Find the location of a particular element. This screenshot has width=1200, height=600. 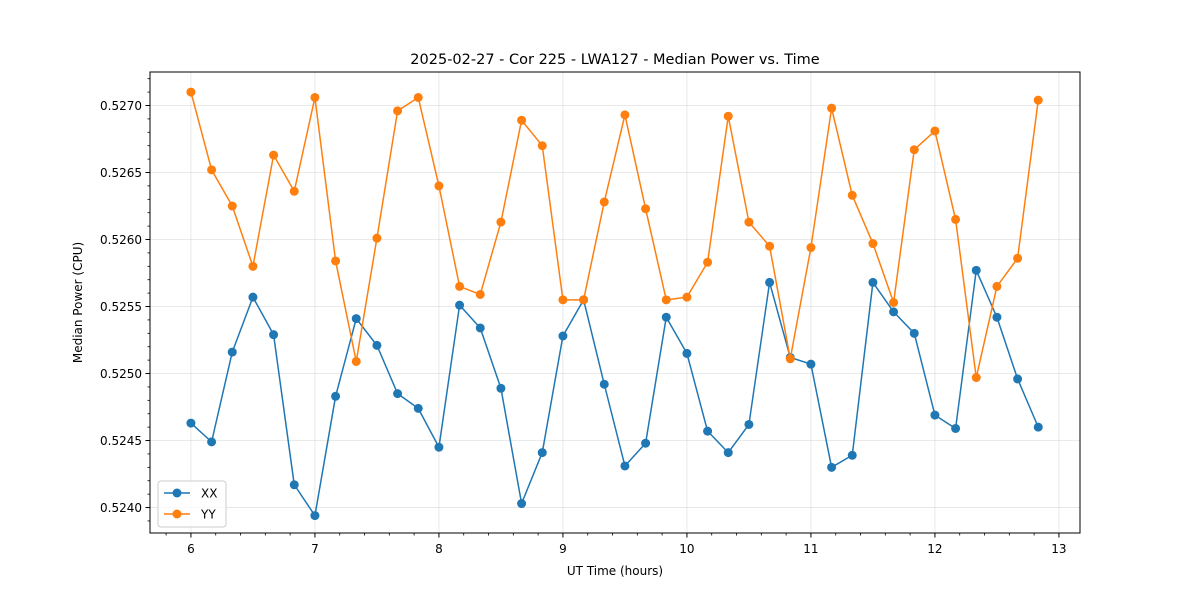

legend-label-xx: XX is located at coordinates (209, 494).